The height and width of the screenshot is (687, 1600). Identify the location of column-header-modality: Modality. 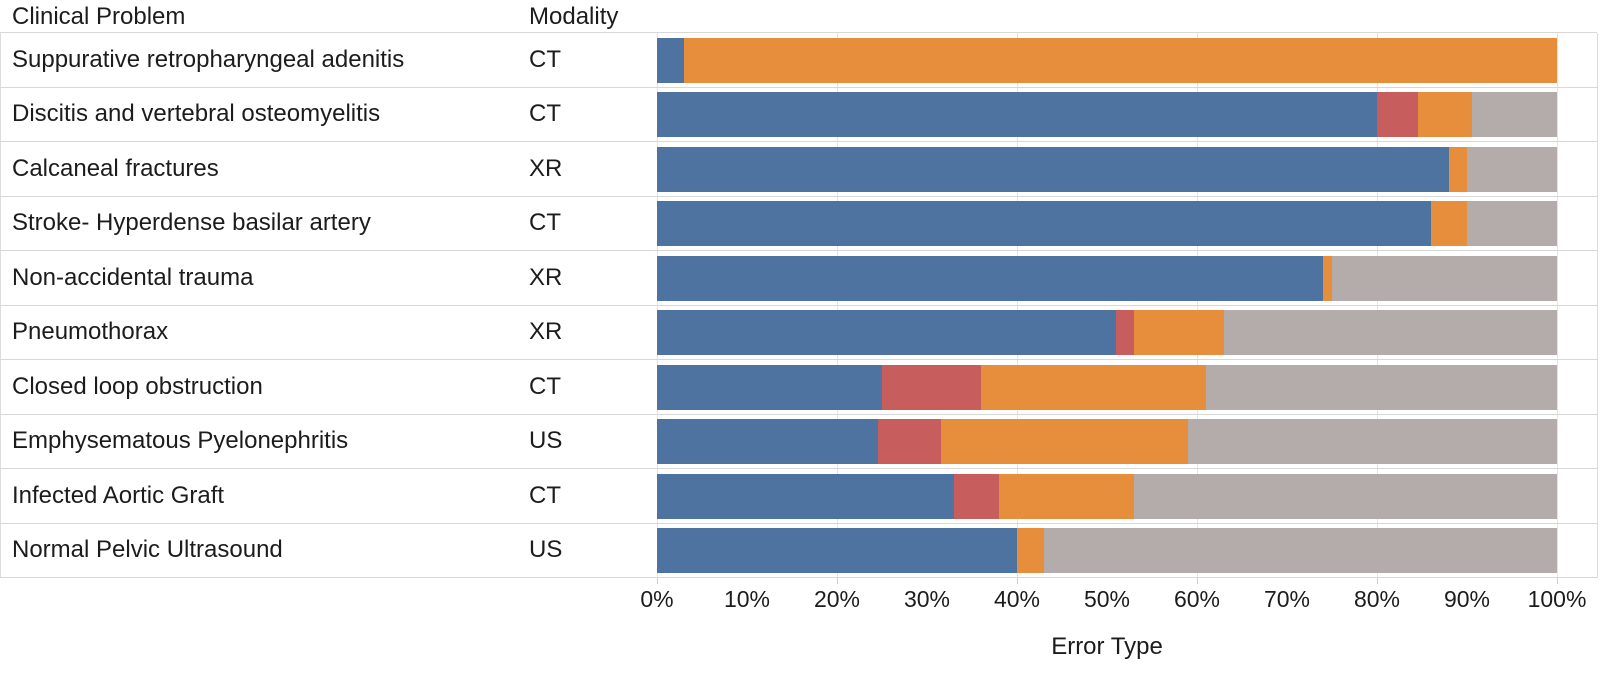
(574, 16).